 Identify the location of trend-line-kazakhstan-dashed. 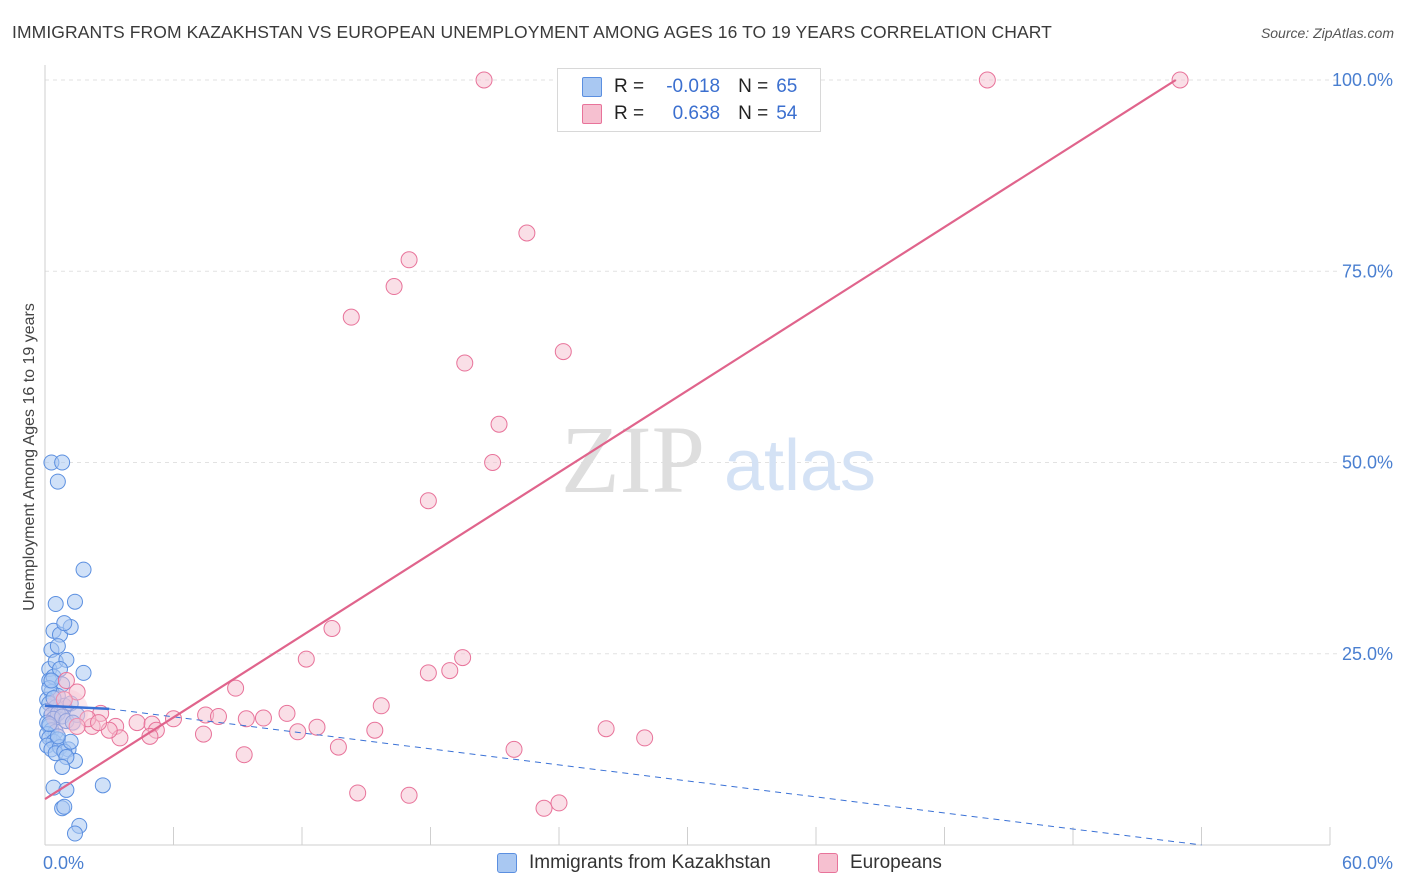
(655, 777).